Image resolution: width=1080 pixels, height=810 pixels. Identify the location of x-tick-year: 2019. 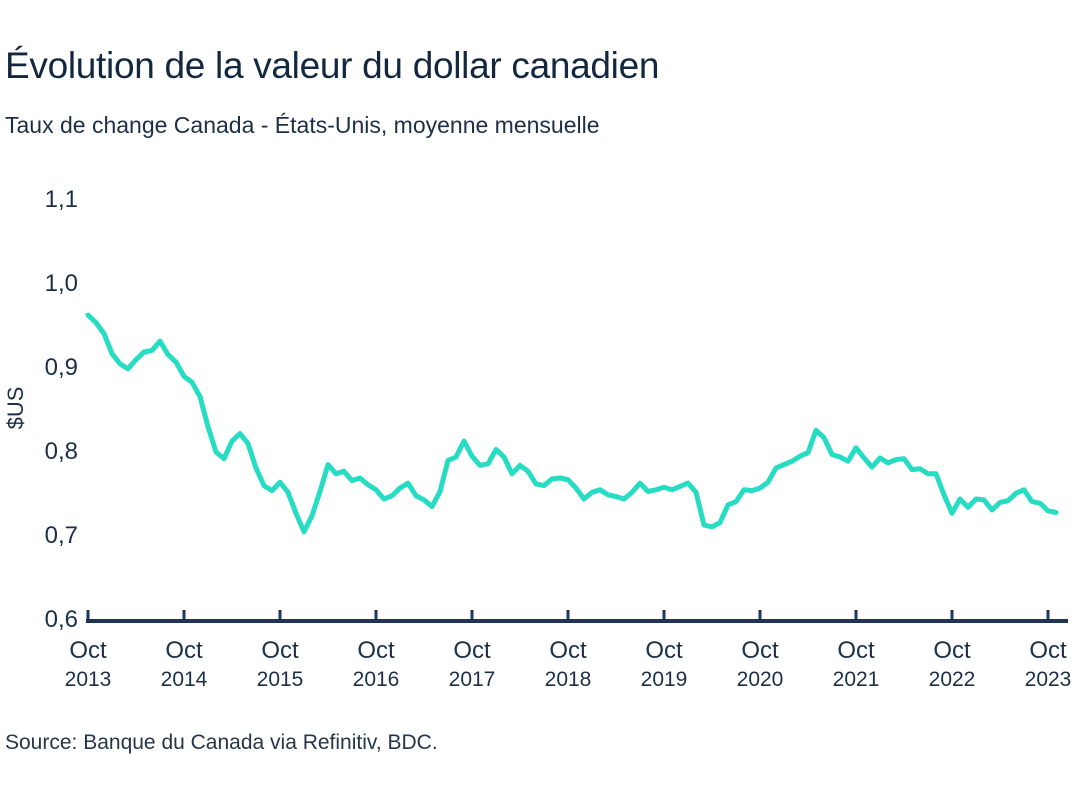
(664, 679).